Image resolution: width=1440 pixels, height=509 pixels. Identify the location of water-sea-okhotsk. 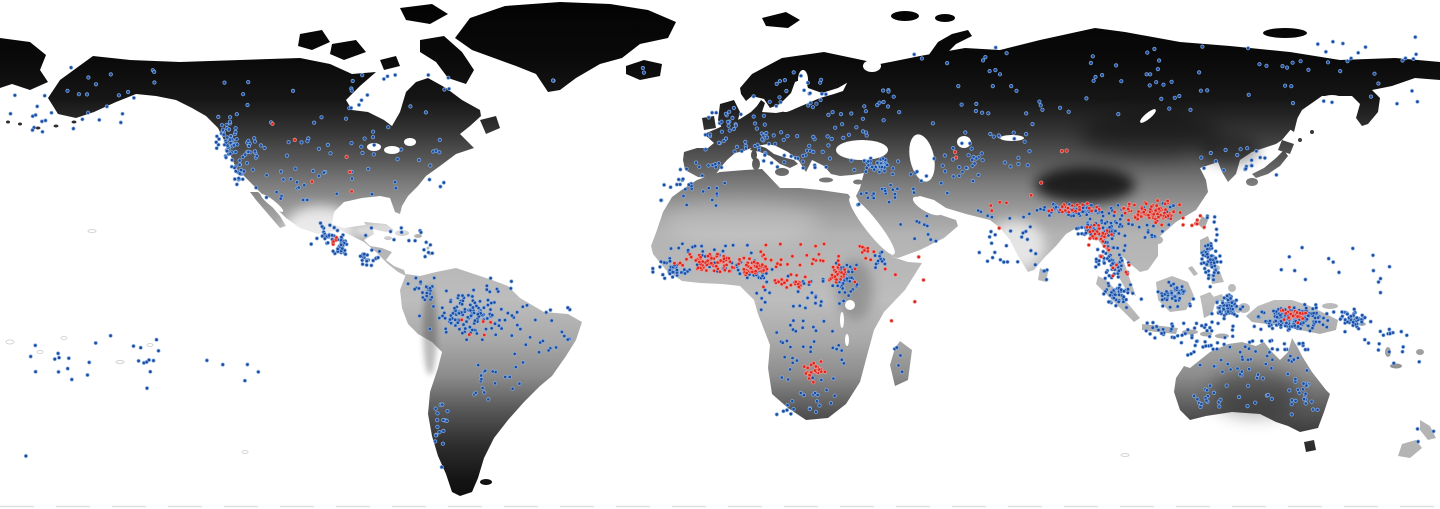
(1332, 108).